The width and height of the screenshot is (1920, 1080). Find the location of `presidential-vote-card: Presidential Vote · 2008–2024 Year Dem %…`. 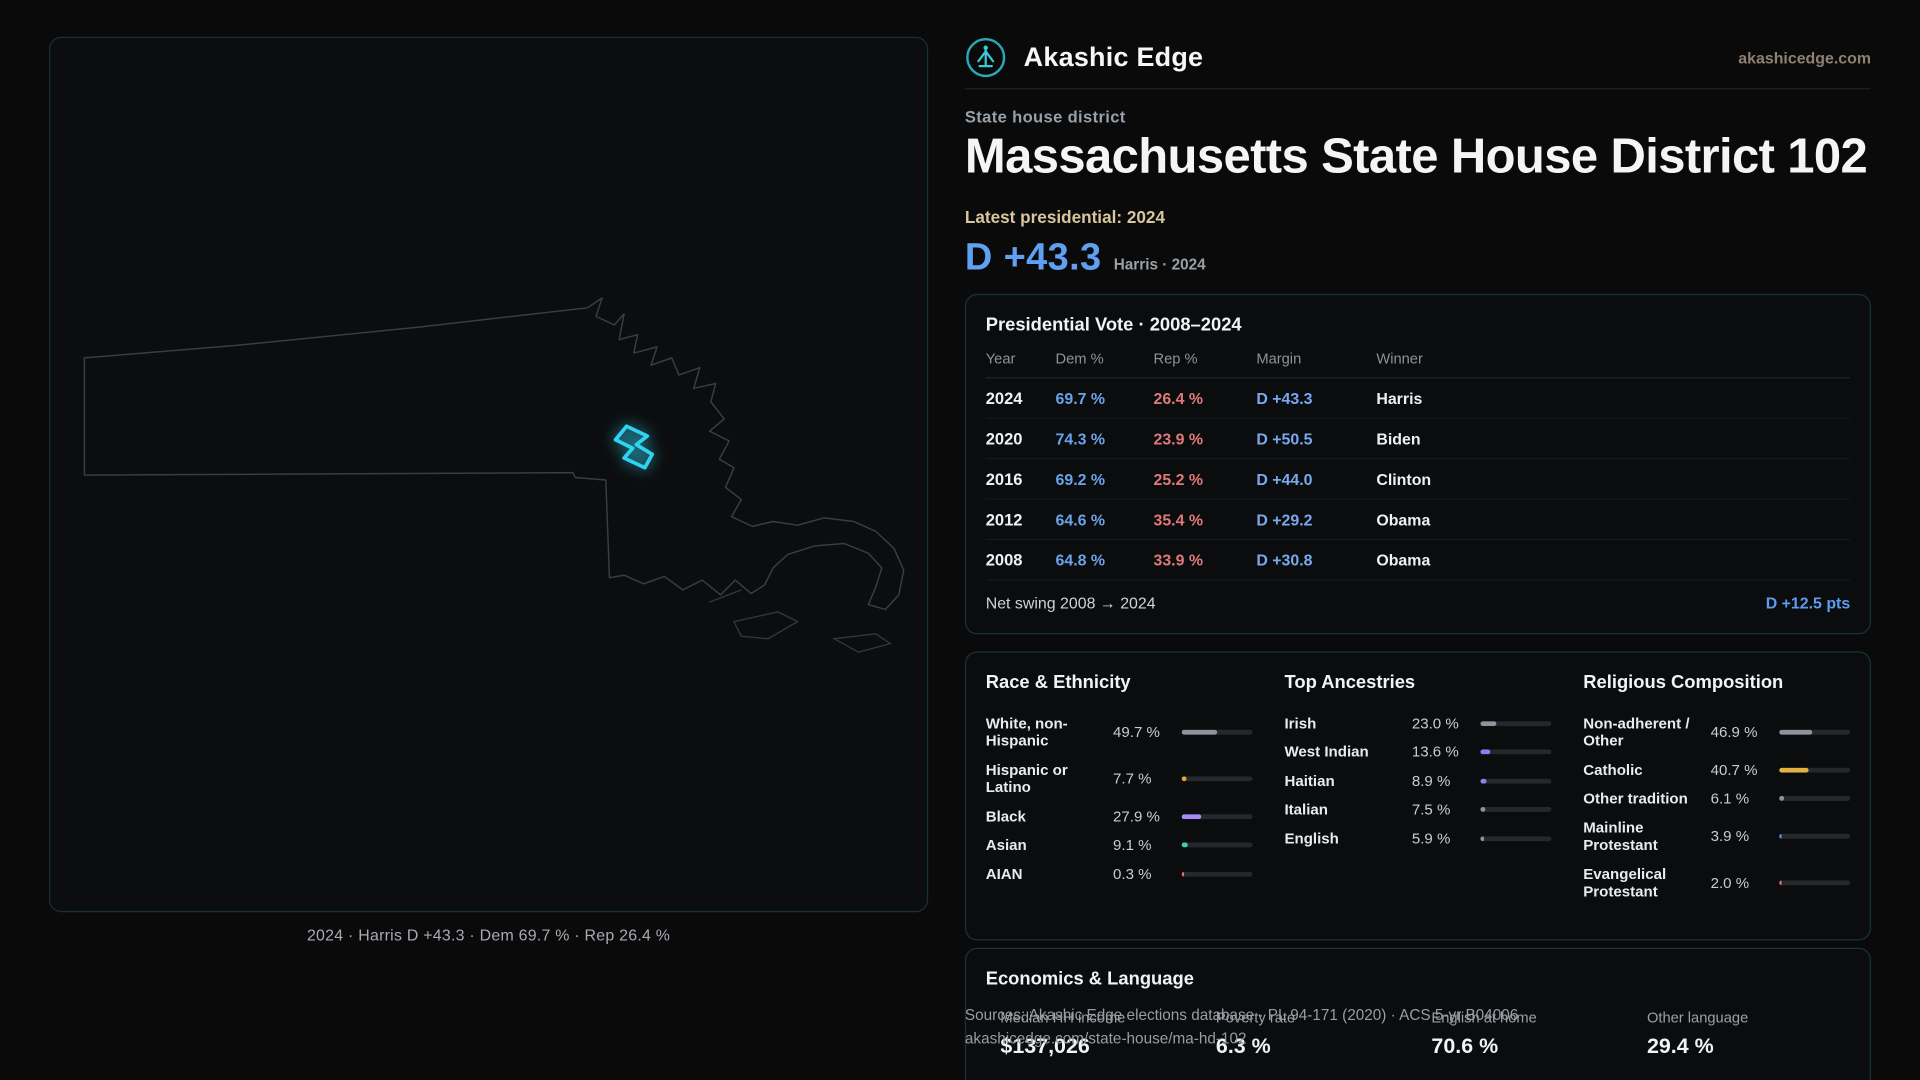

presidential-vote-card: Presidential Vote · 2008–2024 Year Dem %… is located at coordinates (1418, 464).